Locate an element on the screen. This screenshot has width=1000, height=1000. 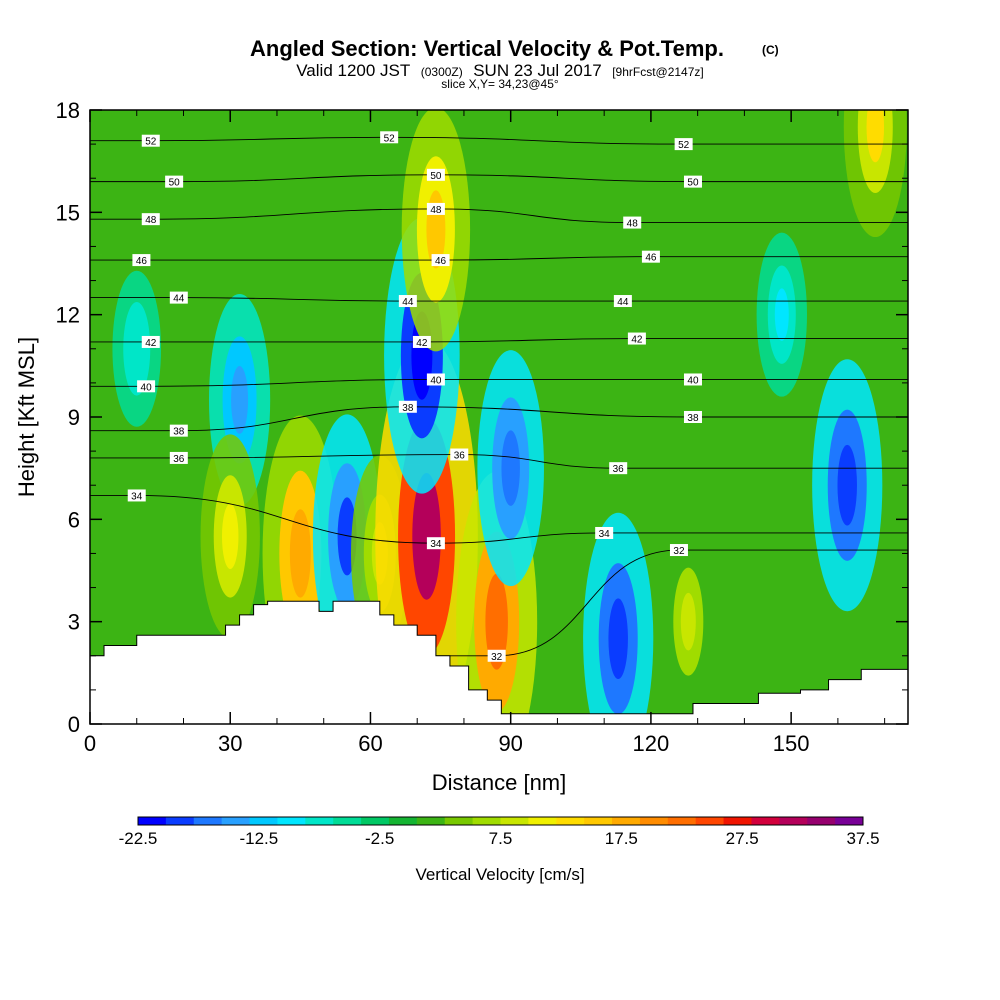
colorbar-tick-label: -22.5 is located at coordinates (138, 838).